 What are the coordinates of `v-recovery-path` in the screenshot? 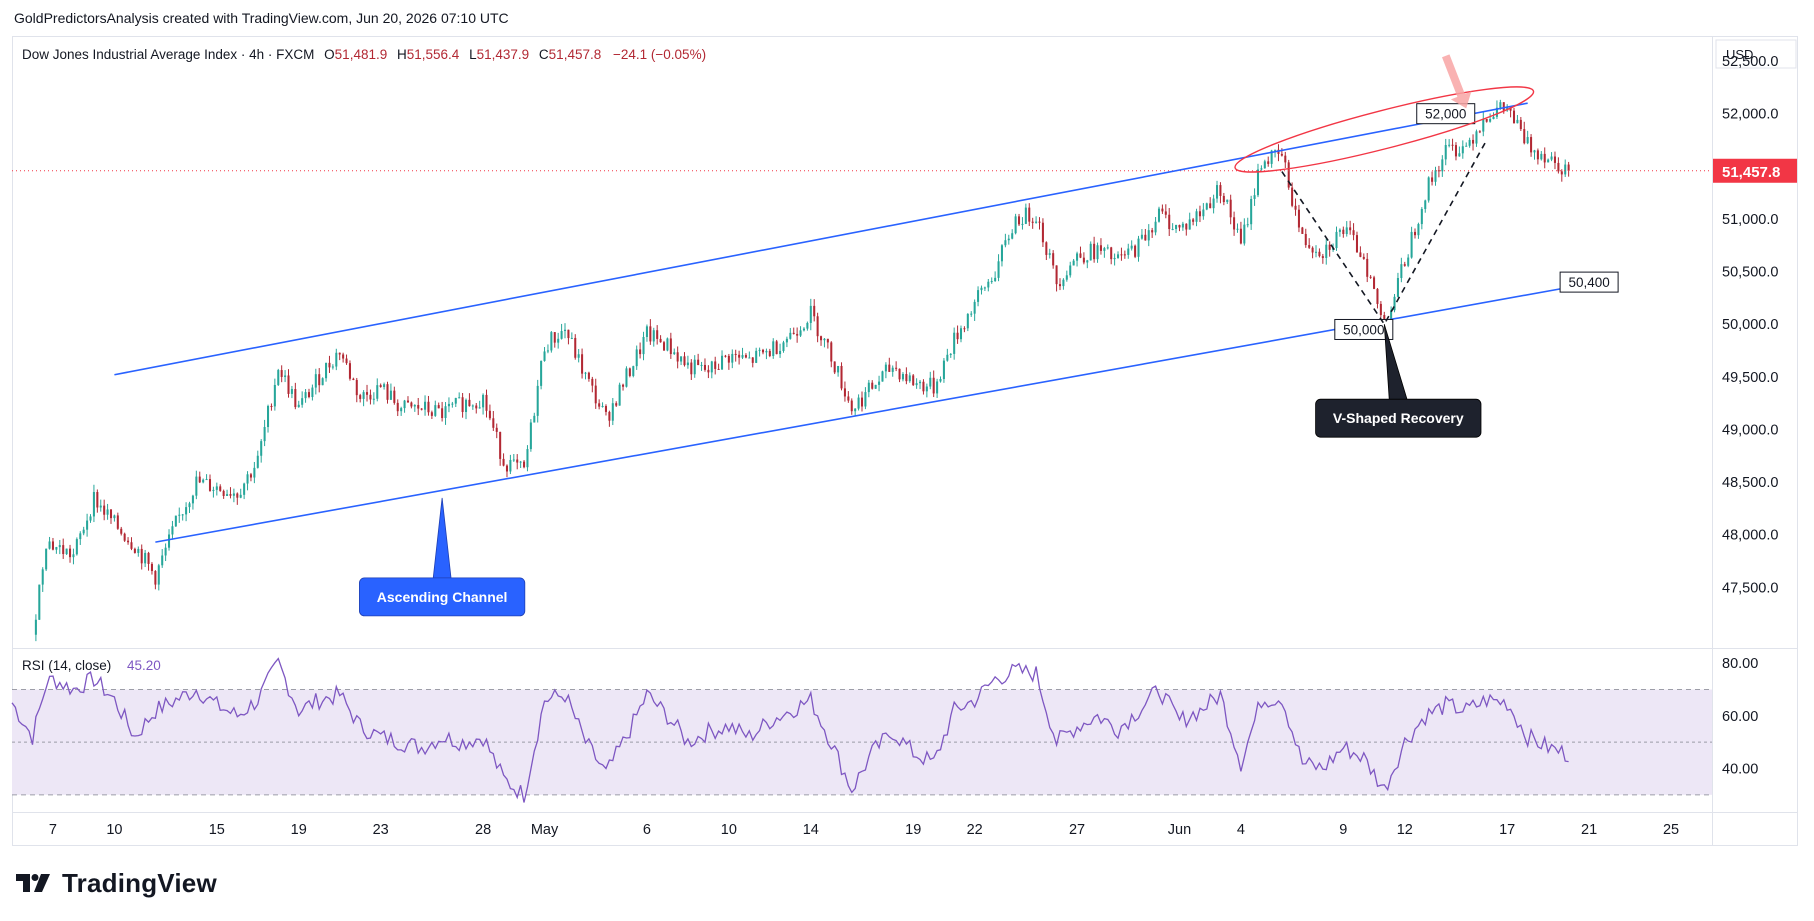 It's located at (1384, 232).